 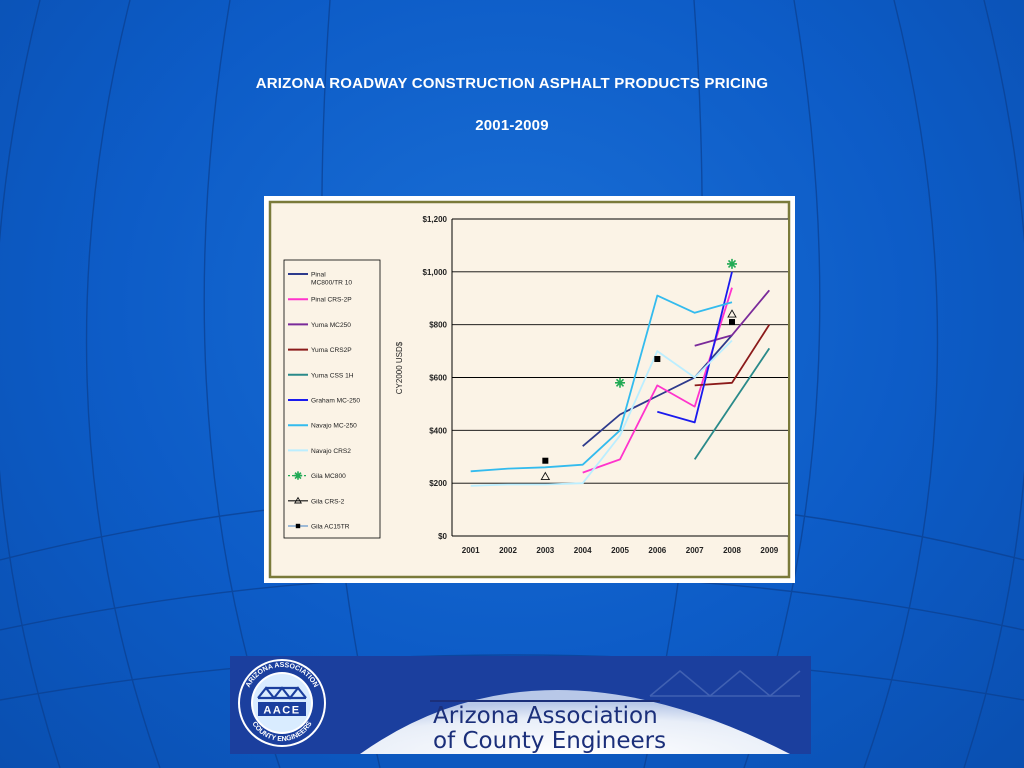 What do you see at coordinates (545, 550) in the screenshot?
I see `x-tick-label: 2003` at bounding box center [545, 550].